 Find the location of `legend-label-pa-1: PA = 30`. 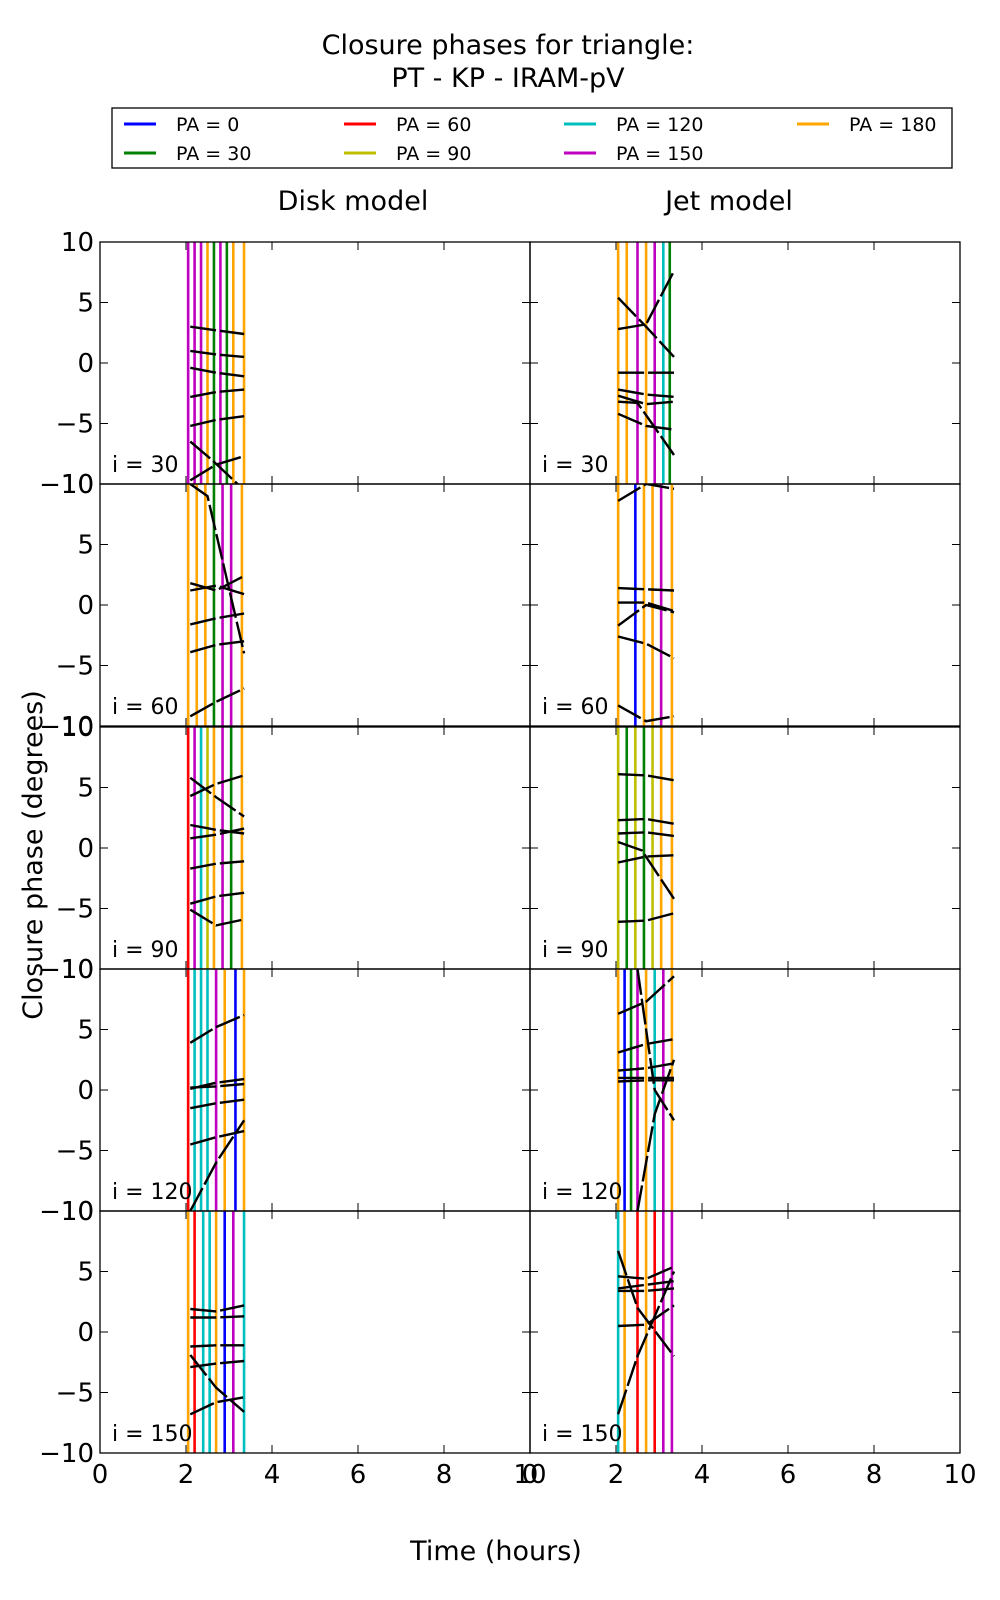

legend-label-pa-1: PA = 30 is located at coordinates (213, 154).